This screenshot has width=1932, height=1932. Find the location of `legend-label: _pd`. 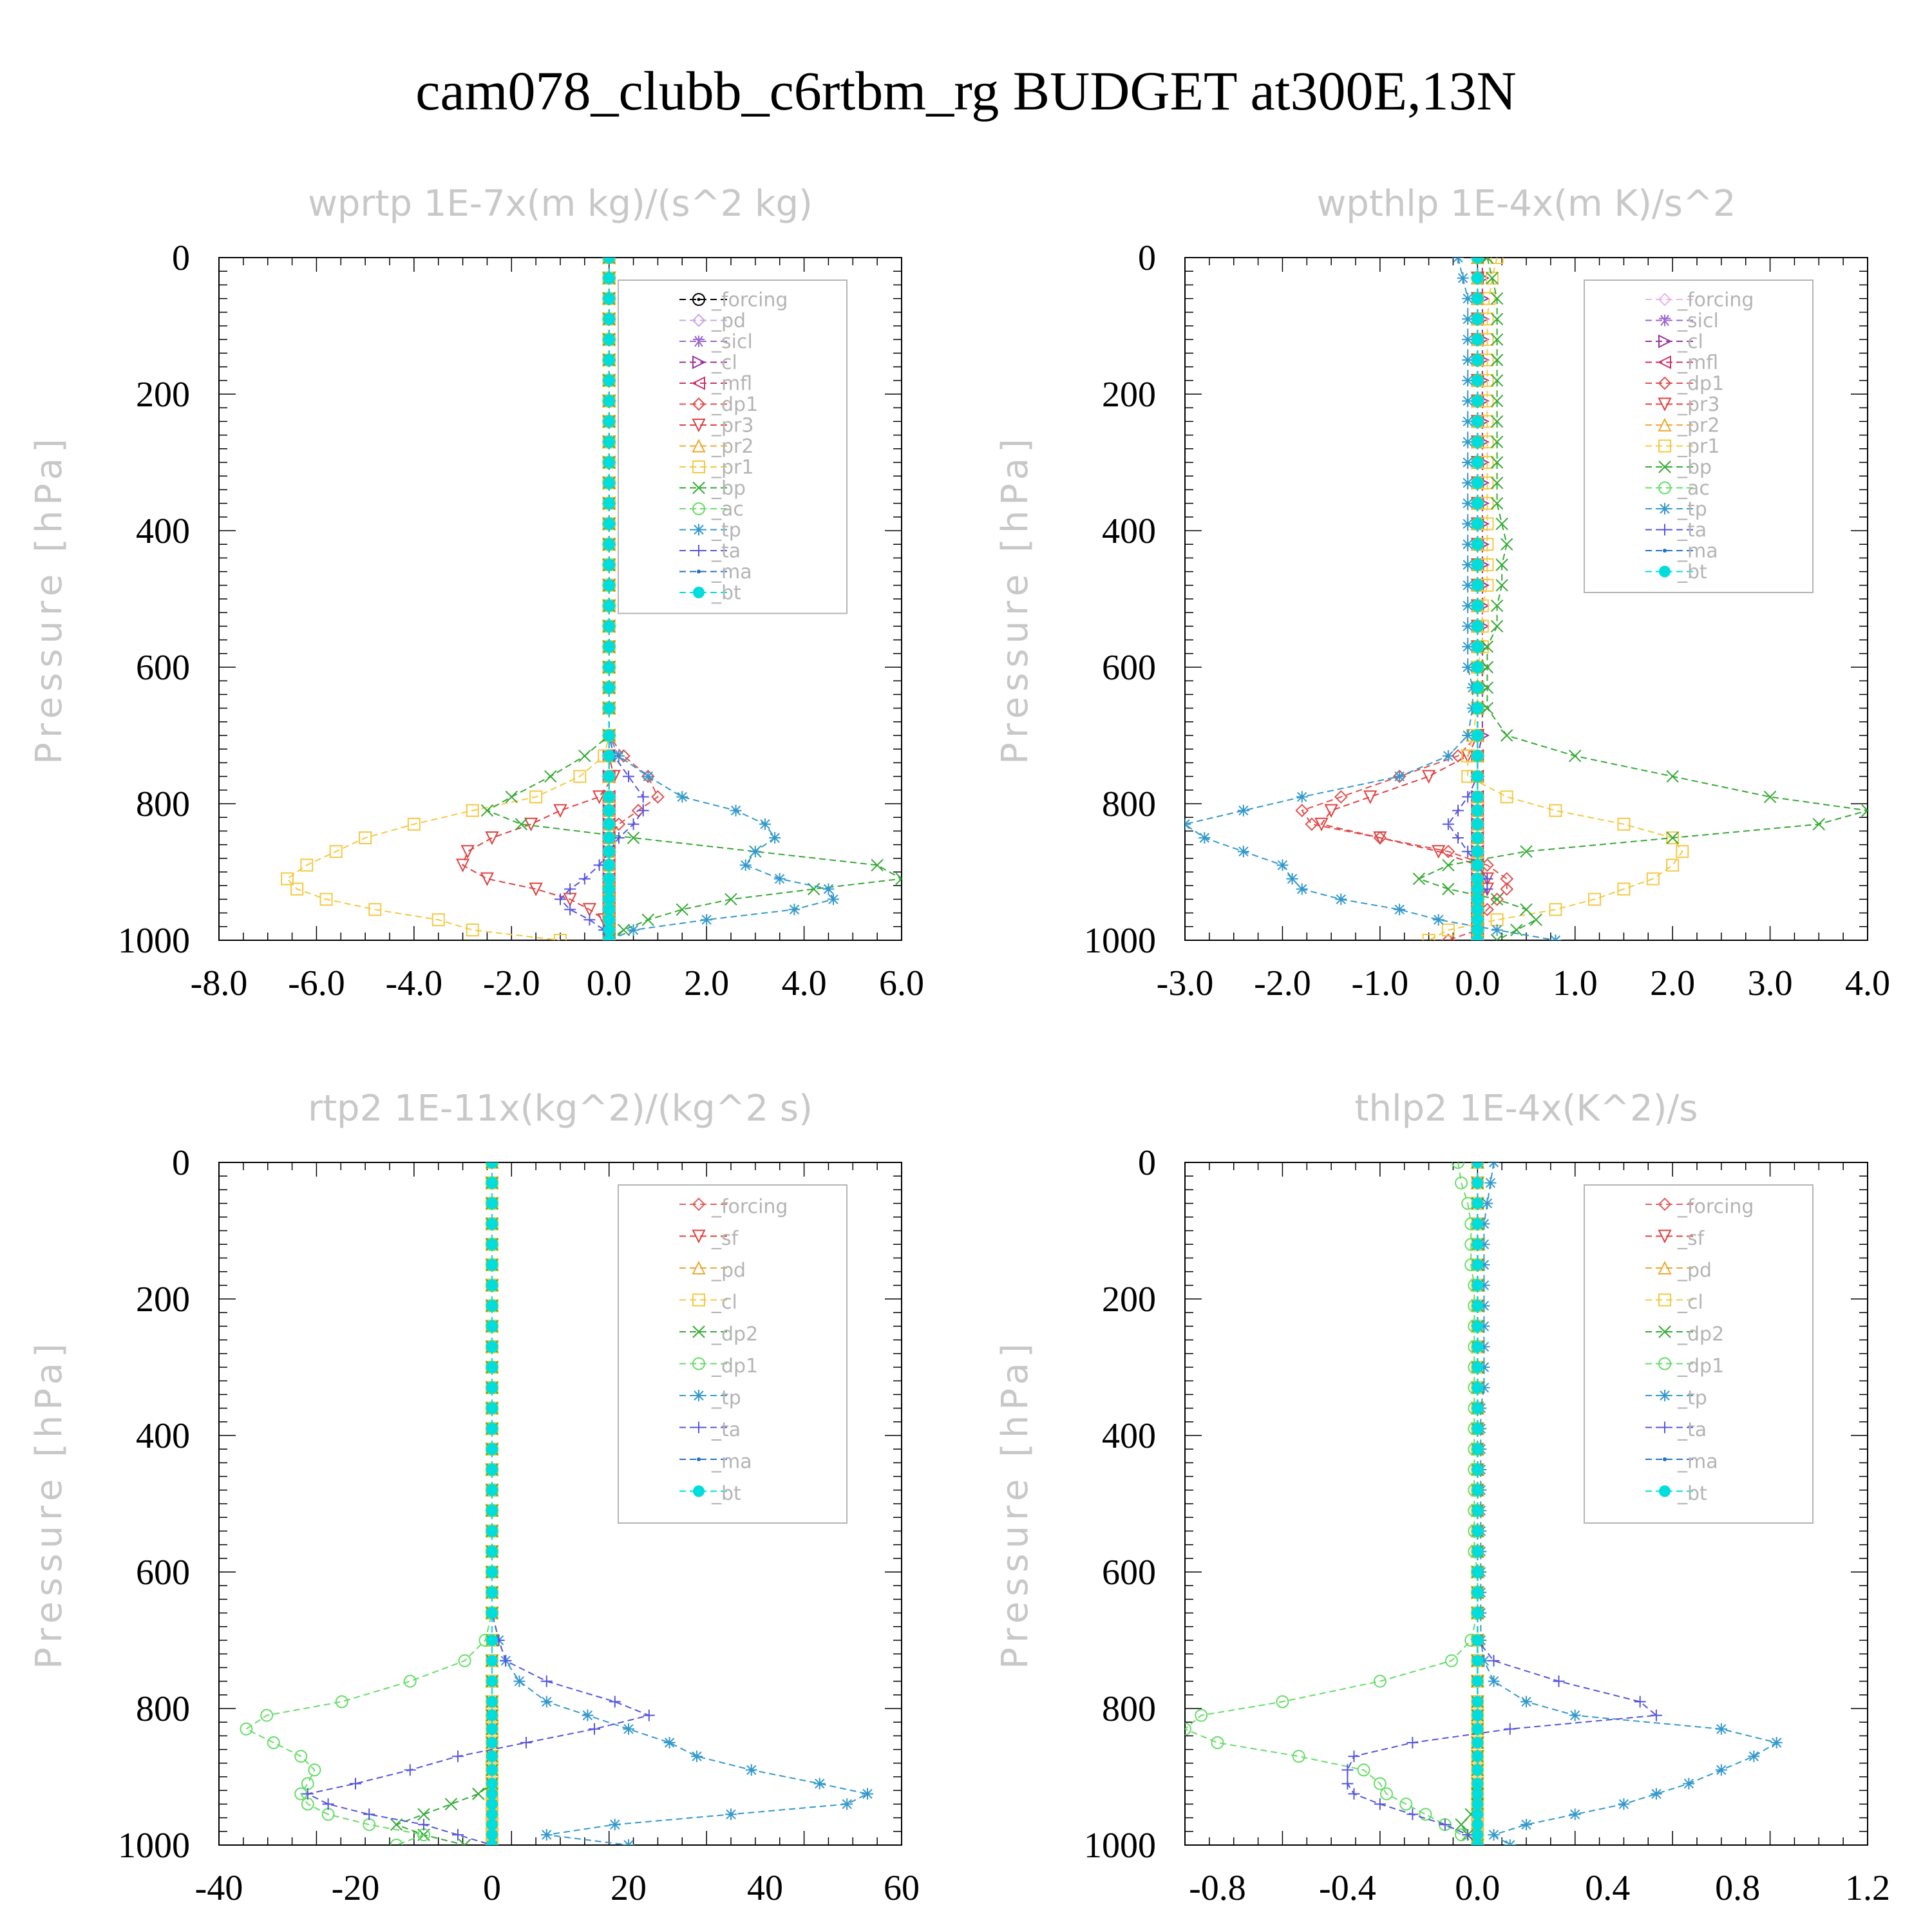

legend-label: _pd is located at coordinates (728, 321).